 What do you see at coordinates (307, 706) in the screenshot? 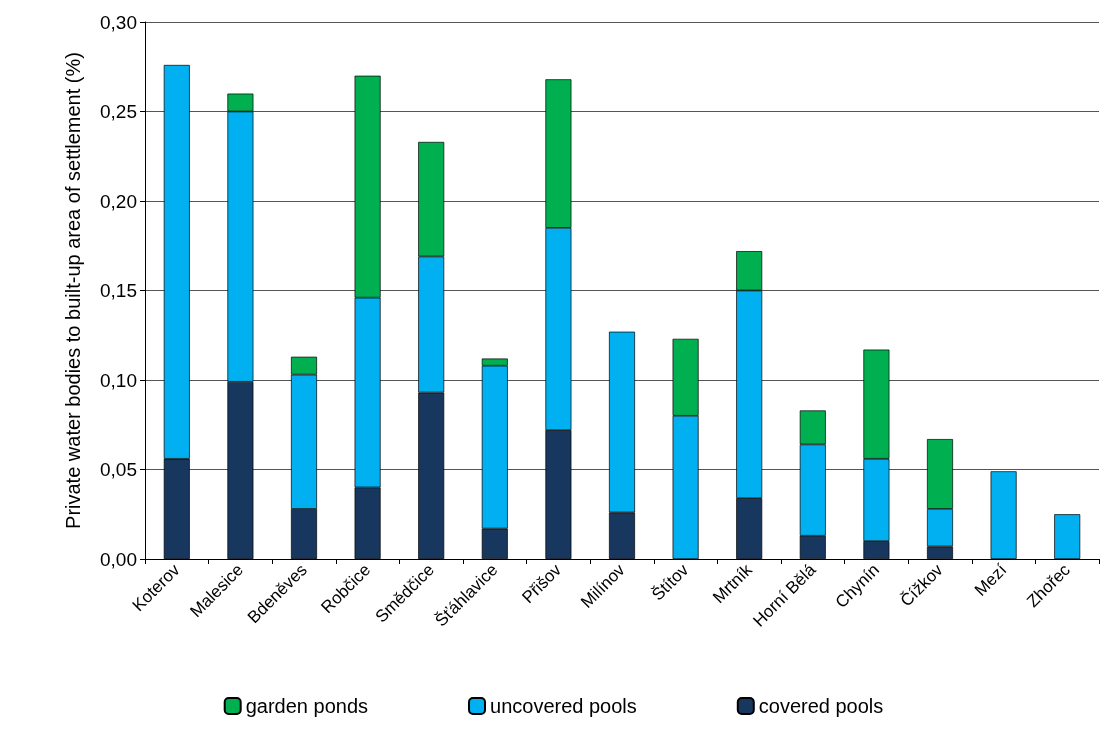
I see `legend-label: garden ponds` at bounding box center [307, 706].